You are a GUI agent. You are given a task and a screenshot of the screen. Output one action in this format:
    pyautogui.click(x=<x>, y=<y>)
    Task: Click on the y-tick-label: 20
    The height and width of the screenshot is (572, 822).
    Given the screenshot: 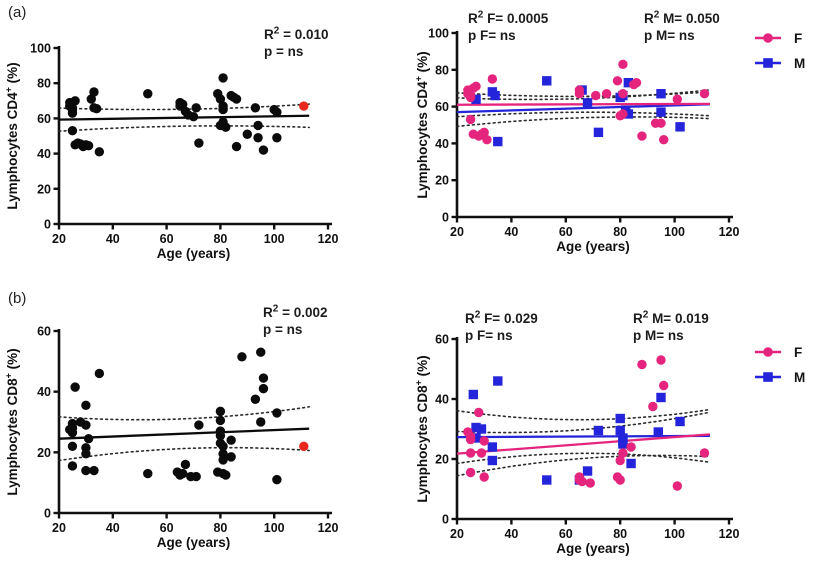 What is the action you would take?
    pyautogui.click(x=442, y=181)
    